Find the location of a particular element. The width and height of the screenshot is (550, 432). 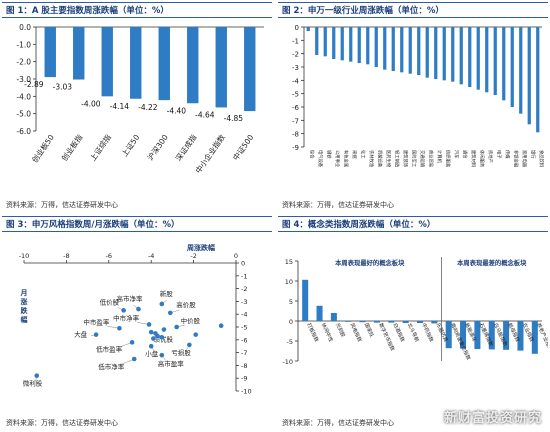

category-label: 轻工制造 is located at coordinates (396, 159).